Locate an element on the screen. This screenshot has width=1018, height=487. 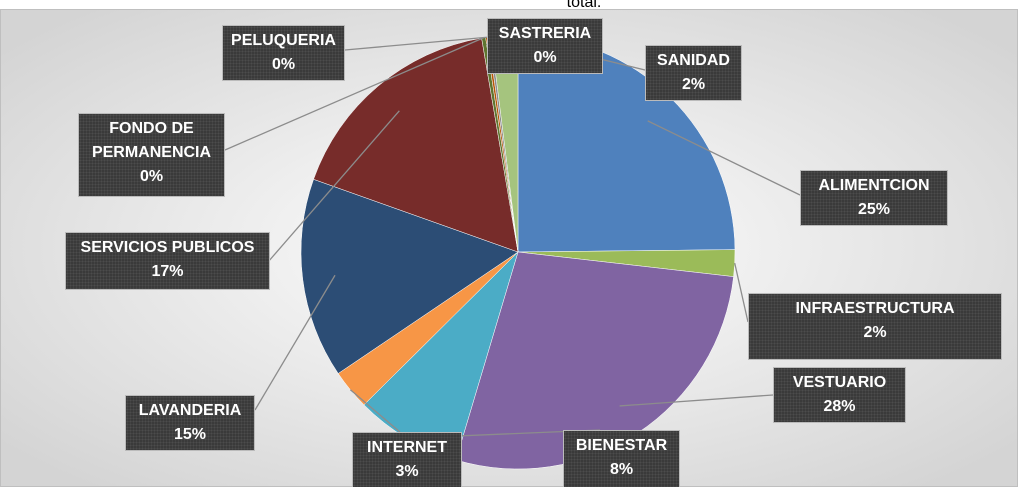
label-category: SASTRERIA is located at coordinates (545, 33).